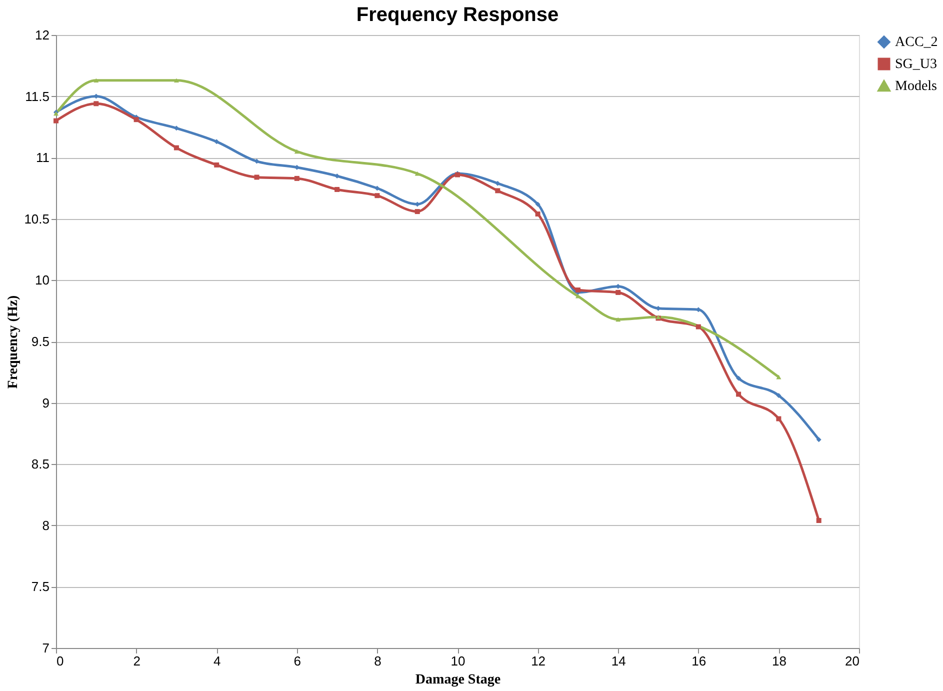 Image resolution: width=943 pixels, height=691 pixels. I want to click on x-tick-label: 0, so click(60, 661).